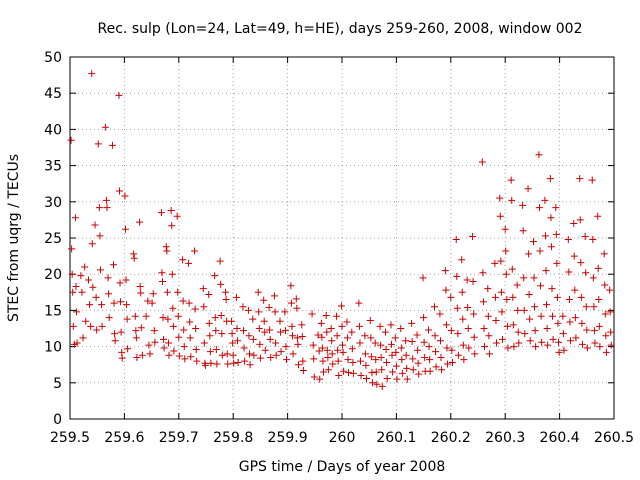  I want to click on x-tick-label: 260.4, so click(560, 438).